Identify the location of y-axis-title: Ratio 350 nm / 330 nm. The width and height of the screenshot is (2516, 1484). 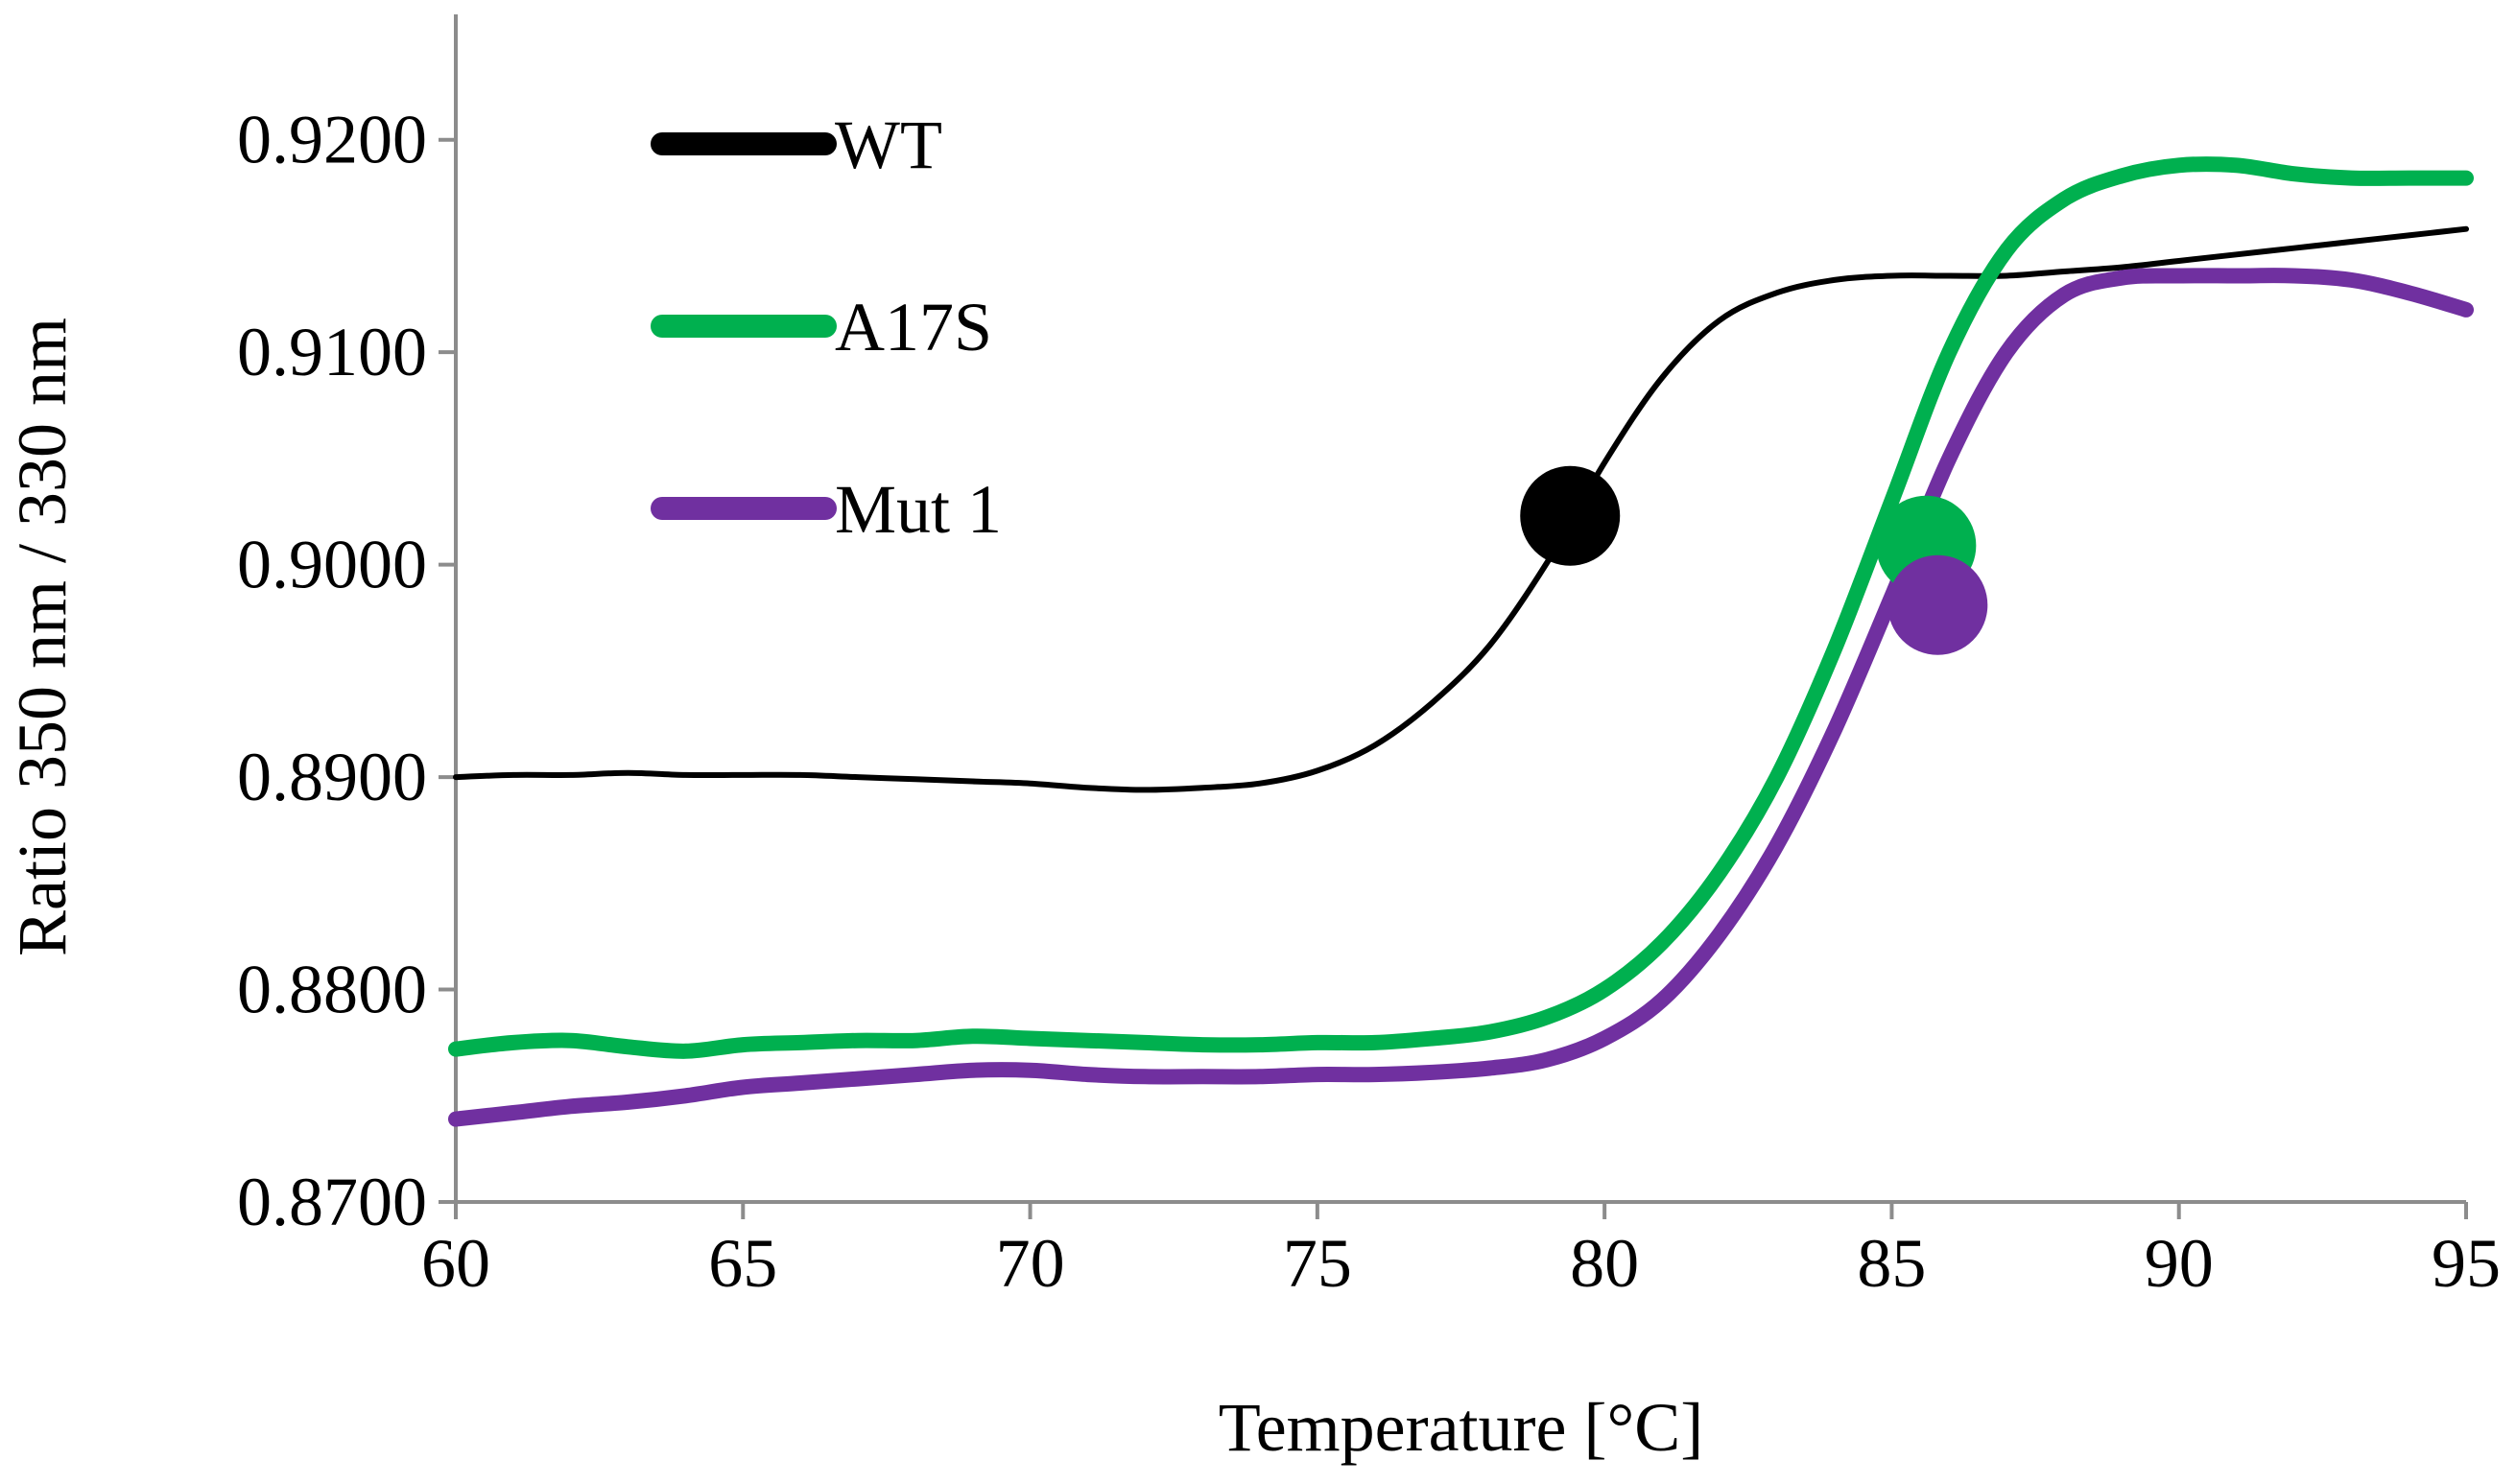
(42, 637).